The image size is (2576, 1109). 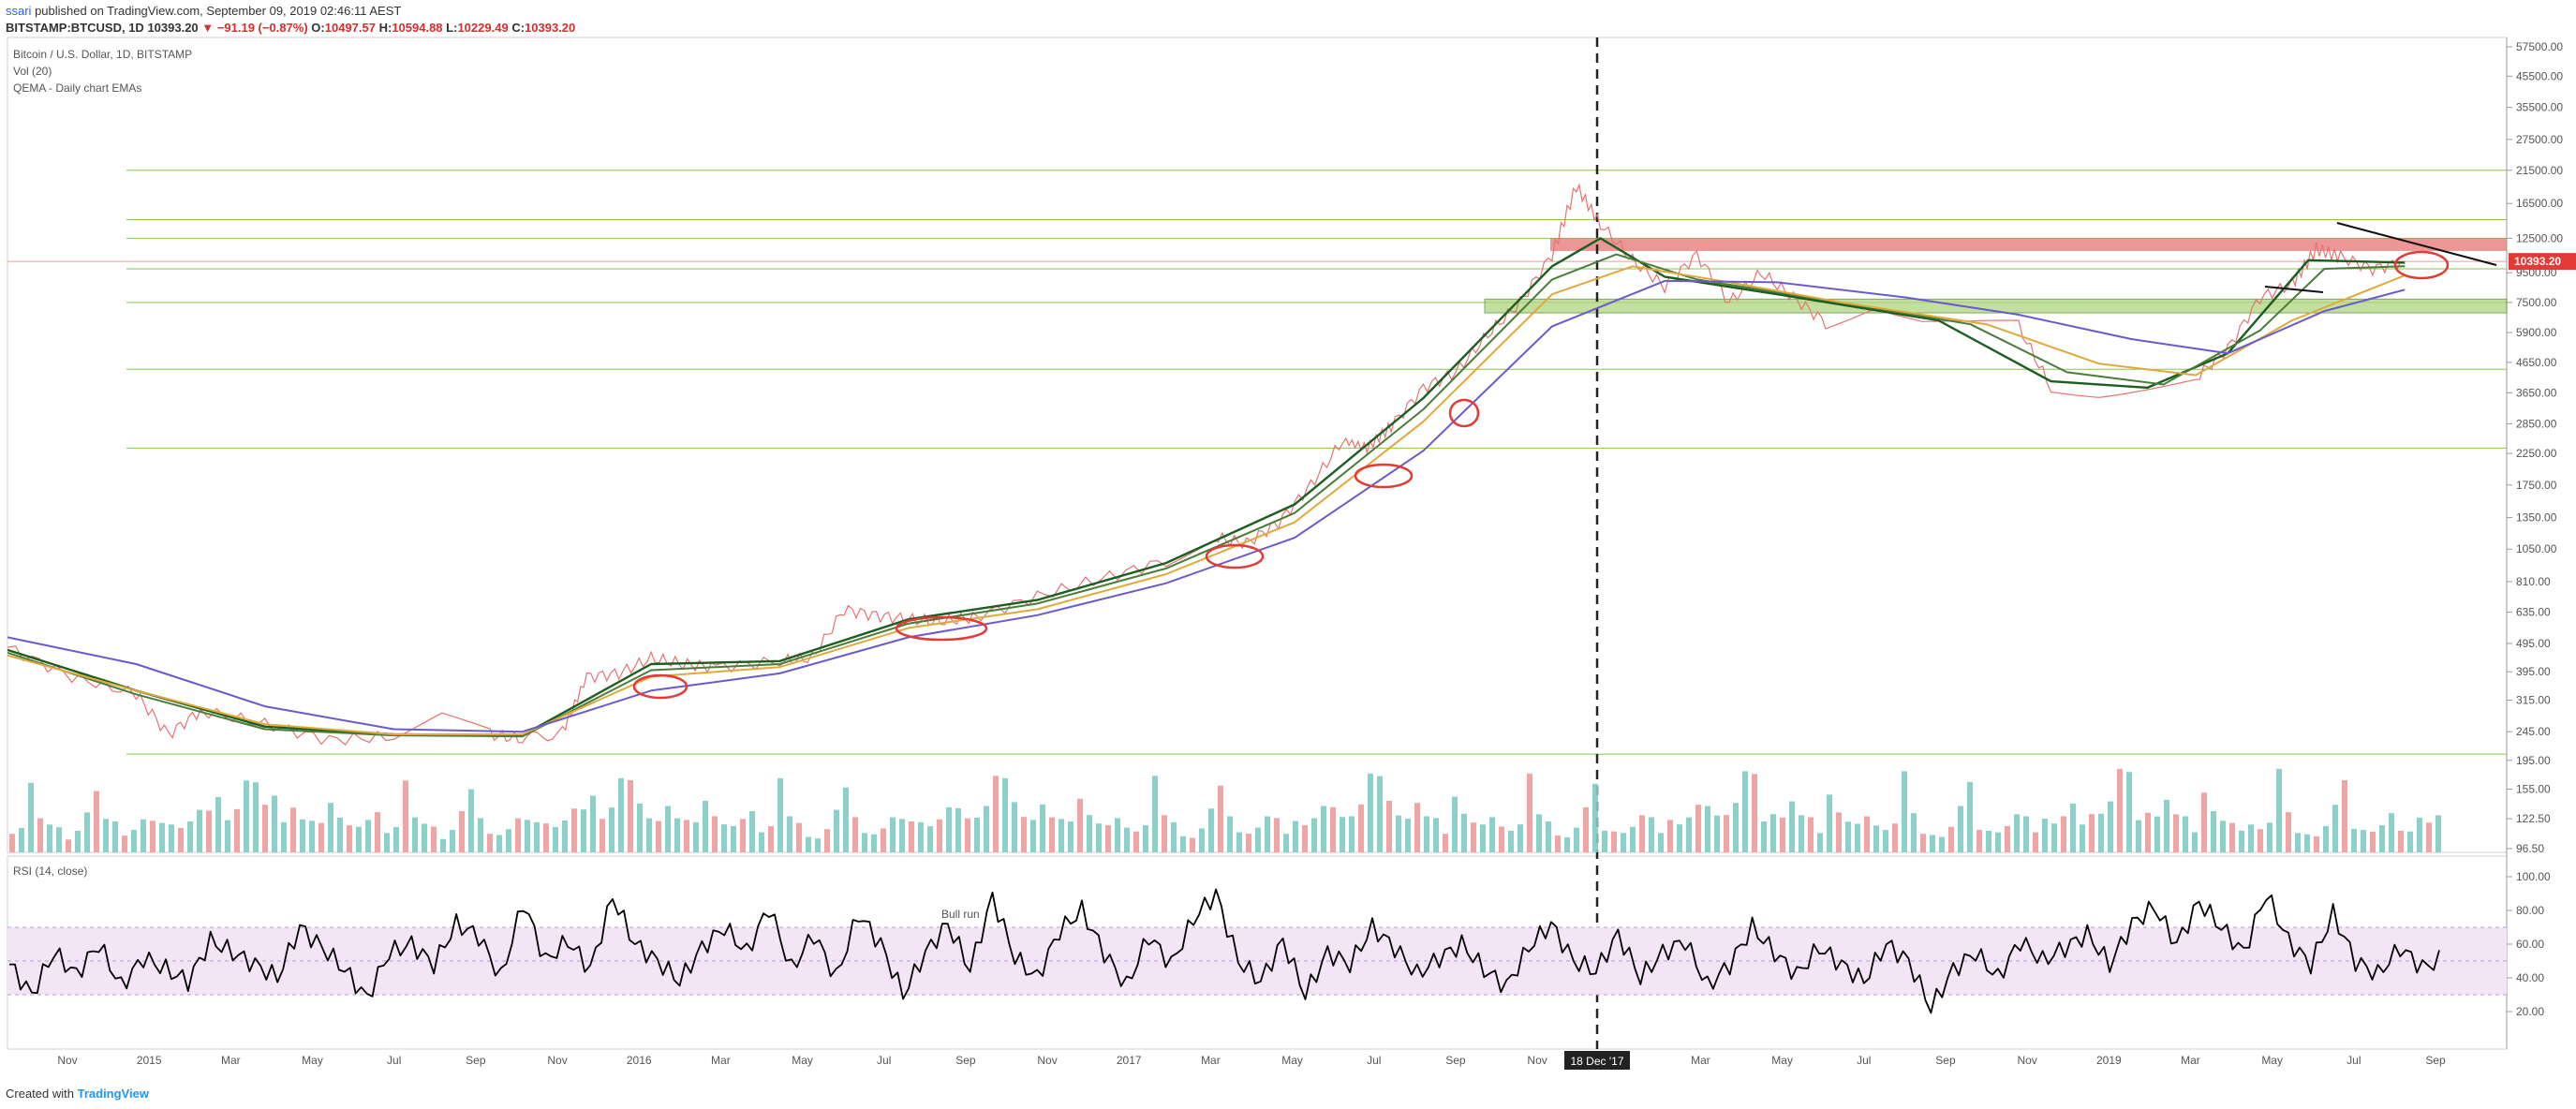 What do you see at coordinates (1946, 1060) in the screenshot?
I see `time-axis-label: Sep` at bounding box center [1946, 1060].